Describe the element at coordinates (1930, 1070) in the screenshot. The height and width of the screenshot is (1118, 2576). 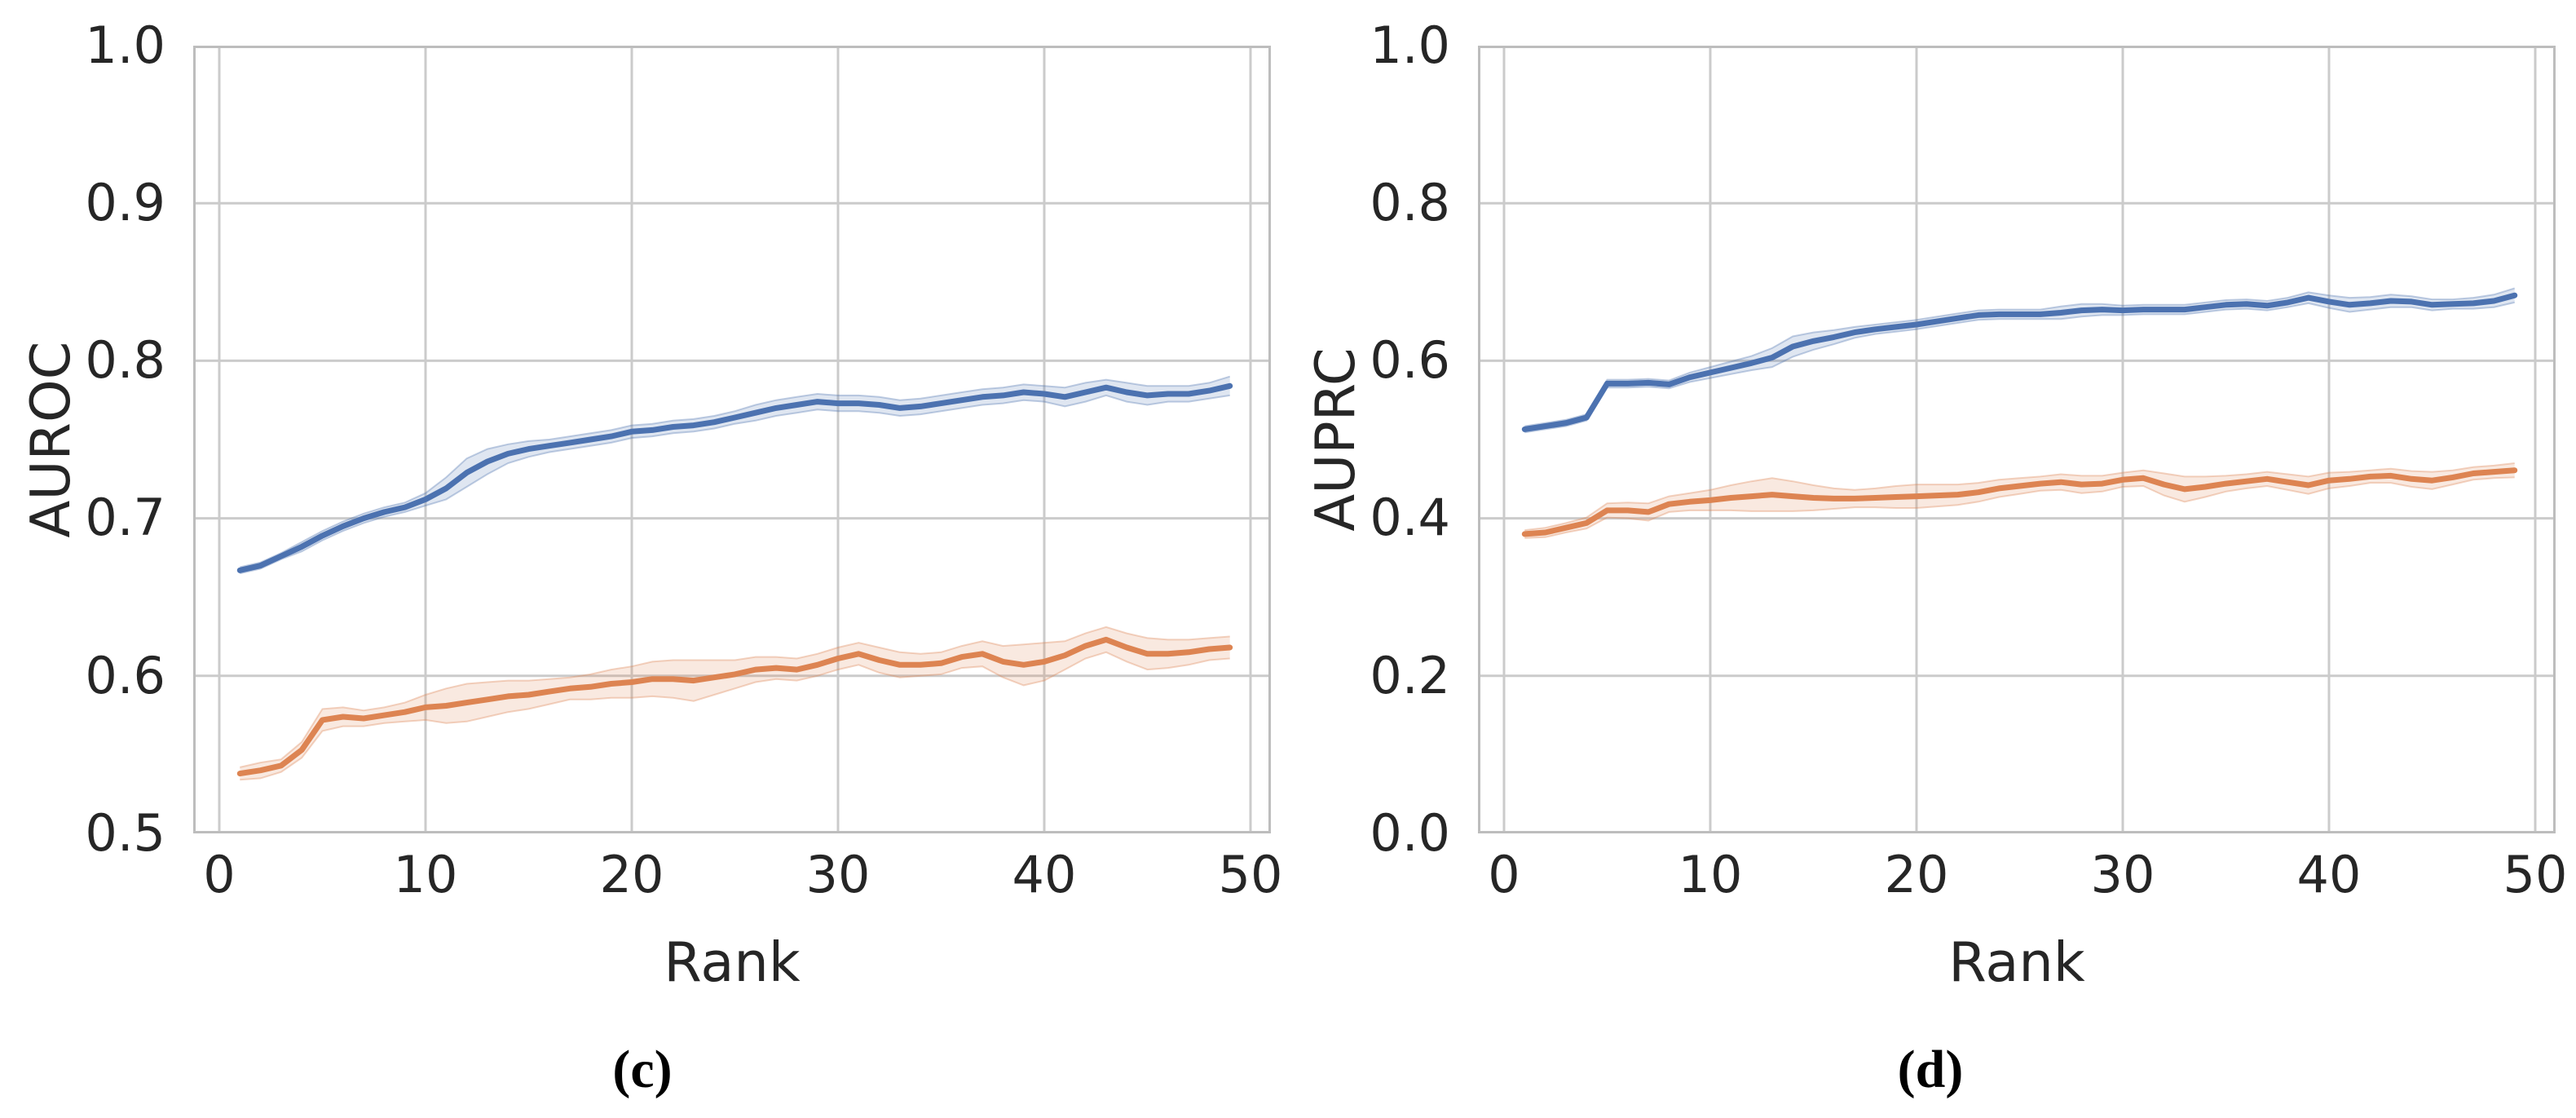
I see `subfigure-caption-d: (d)` at that location.